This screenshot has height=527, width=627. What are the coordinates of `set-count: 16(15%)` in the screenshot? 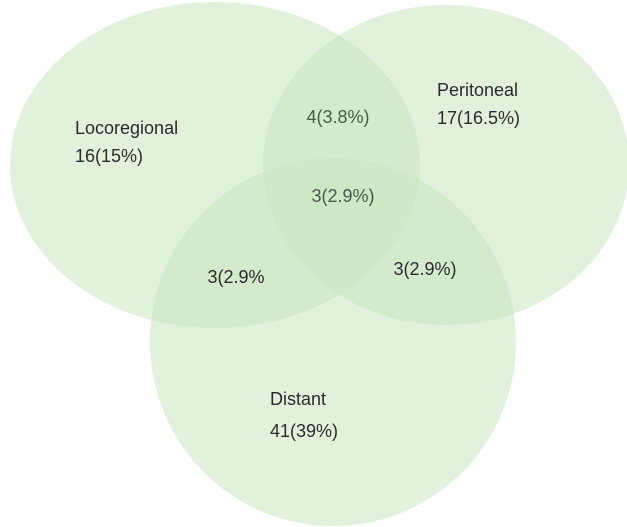 It's located at (109, 156).